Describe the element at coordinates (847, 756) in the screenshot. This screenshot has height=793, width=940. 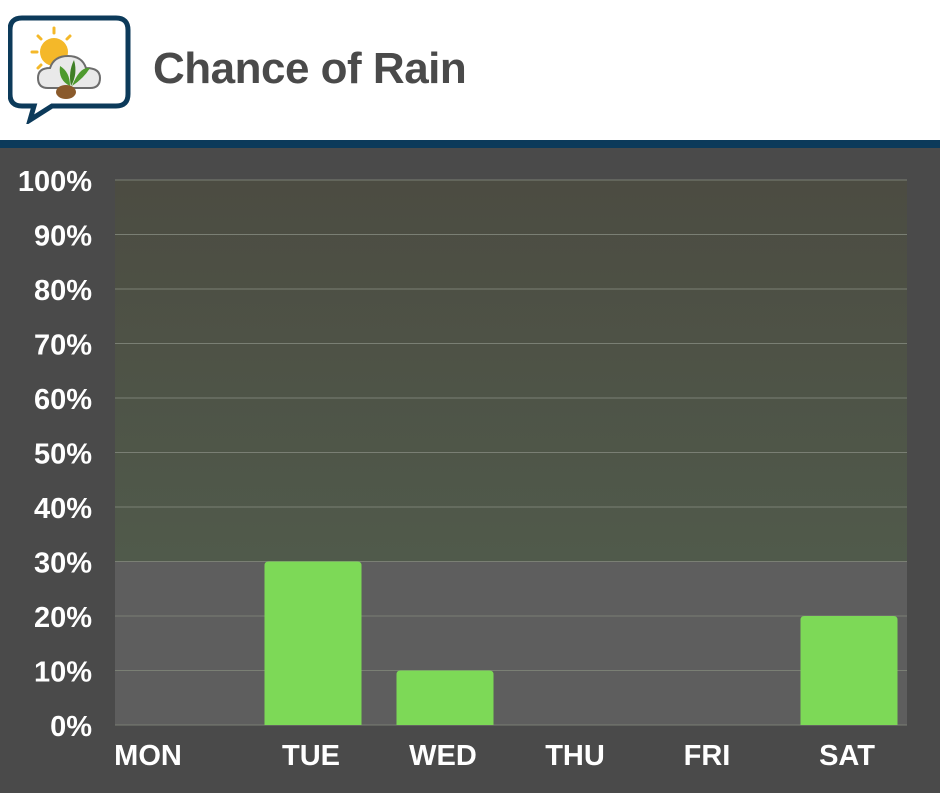
I see `x-tick-label: SAT` at that location.